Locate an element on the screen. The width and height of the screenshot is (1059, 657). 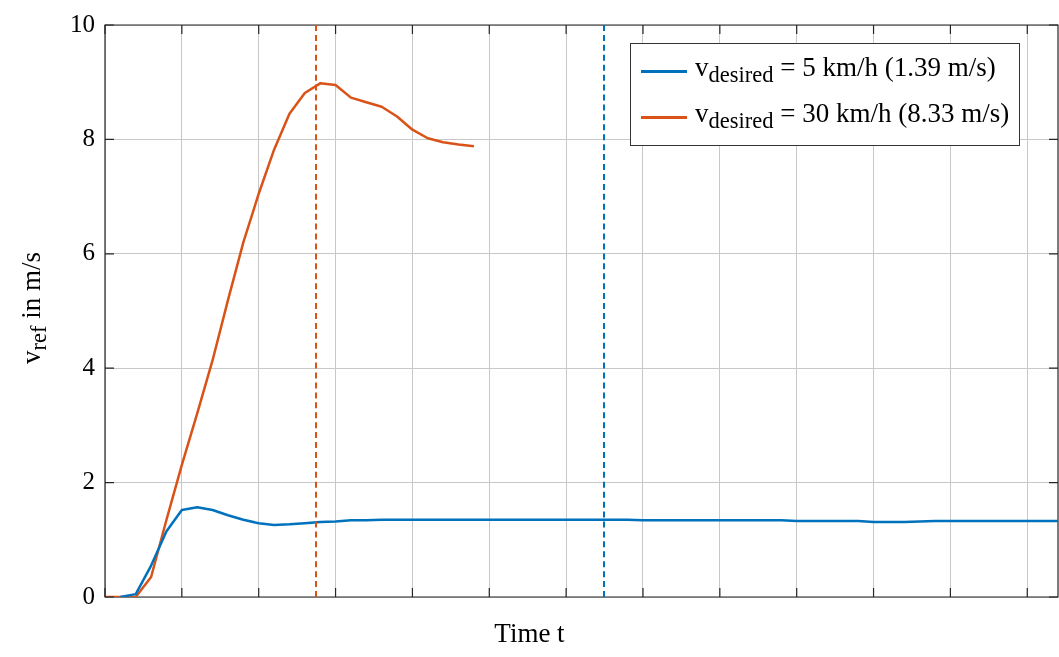
y-tick-label: 2 is located at coordinates (88, 481).